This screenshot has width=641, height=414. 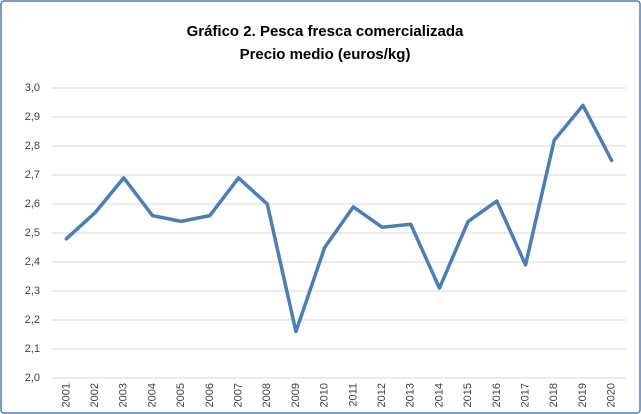 I want to click on x-tick-label: 2009, so click(x=296, y=395).